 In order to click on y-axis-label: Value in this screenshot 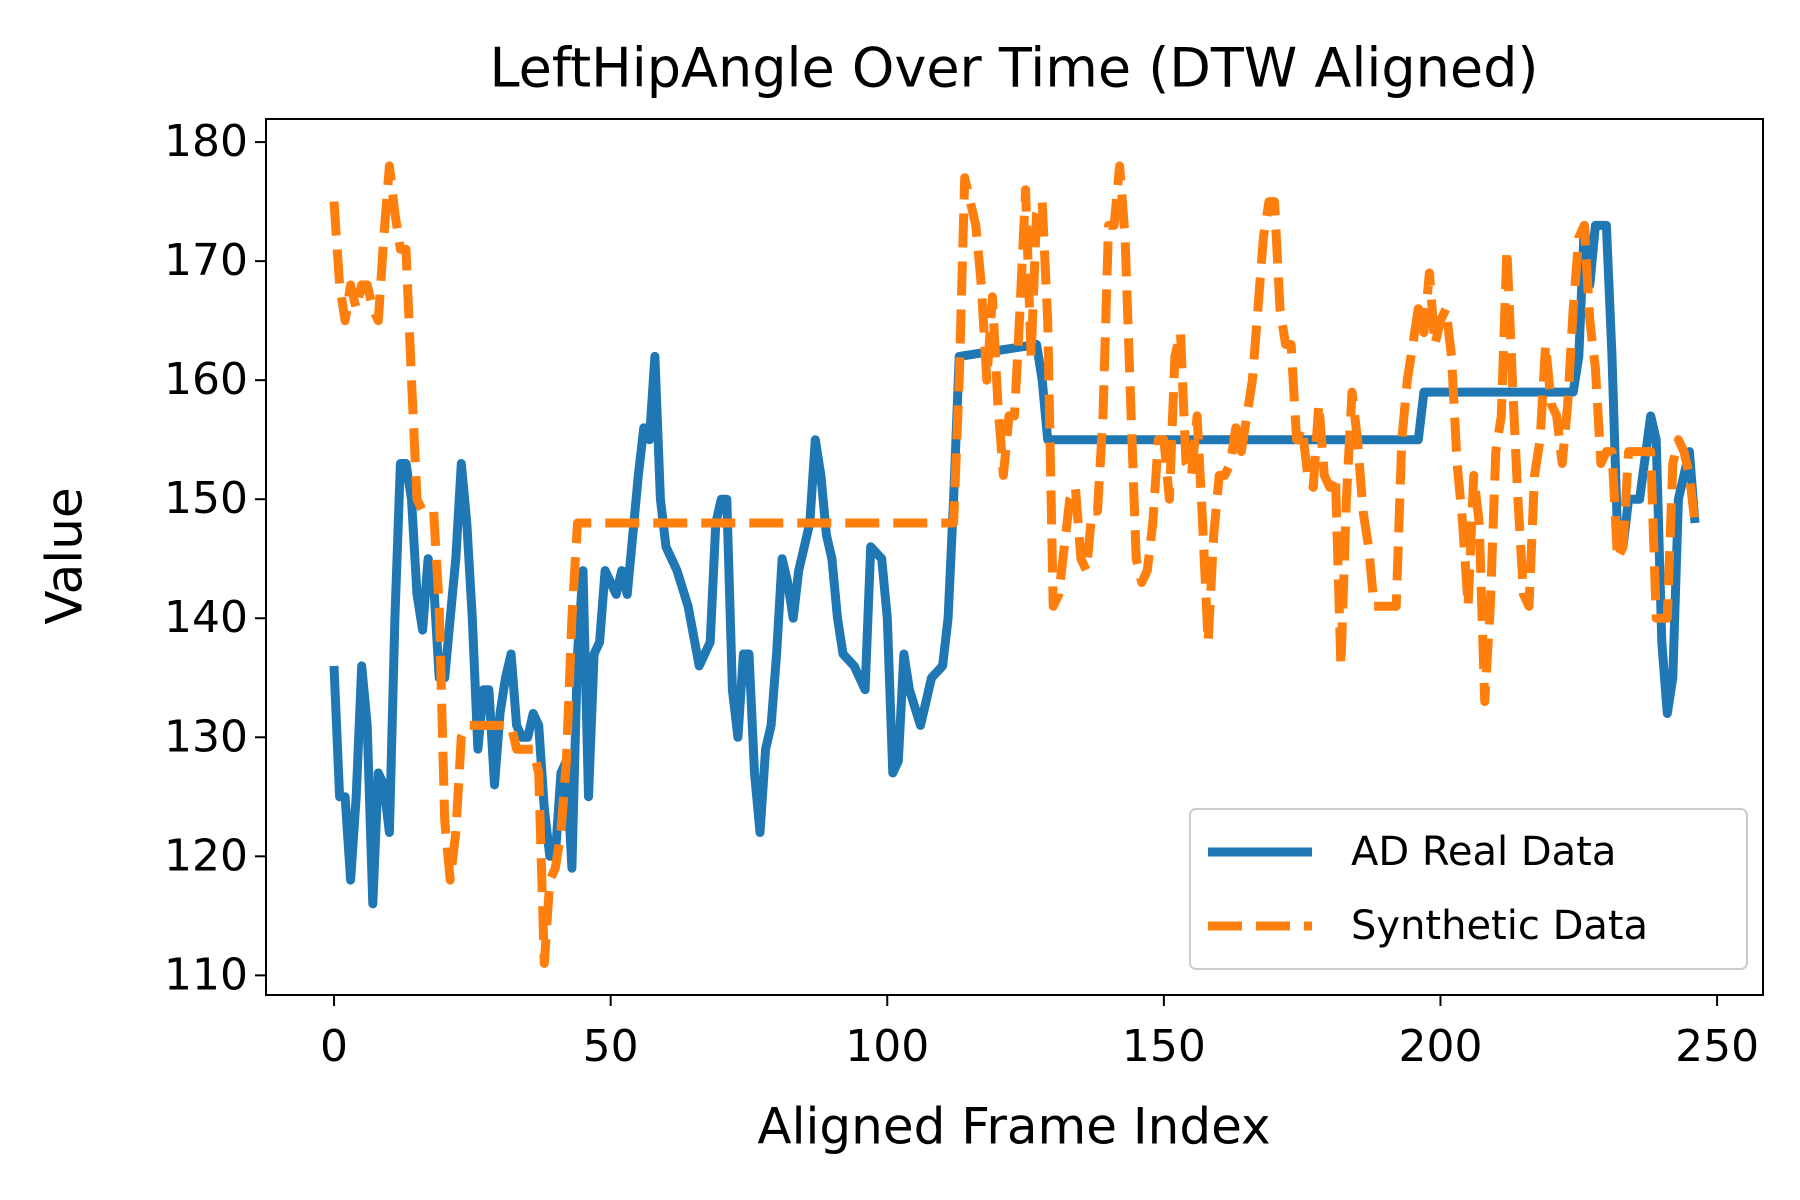, I will do `click(65, 555)`.